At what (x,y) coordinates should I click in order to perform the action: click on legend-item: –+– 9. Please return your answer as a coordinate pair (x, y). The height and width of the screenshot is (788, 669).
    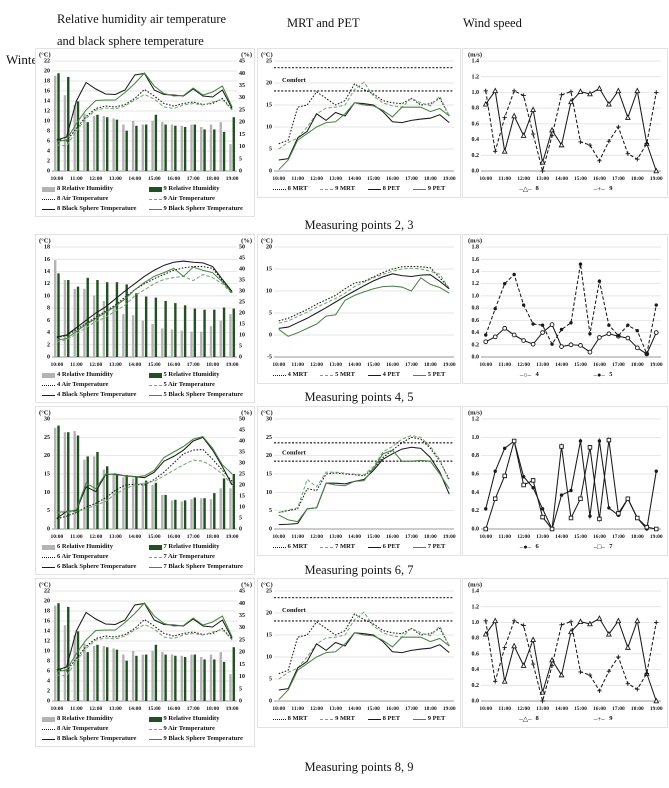
    Looking at the image, I should click on (602, 719).